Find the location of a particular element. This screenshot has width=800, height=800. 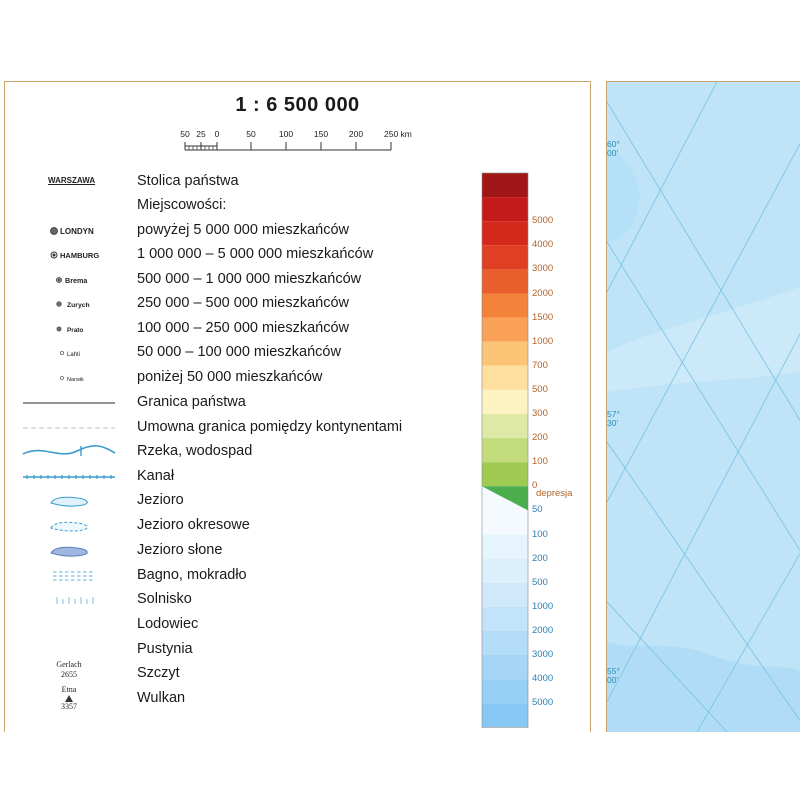

legend-symbol-glacier is located at coordinates (69, 625).